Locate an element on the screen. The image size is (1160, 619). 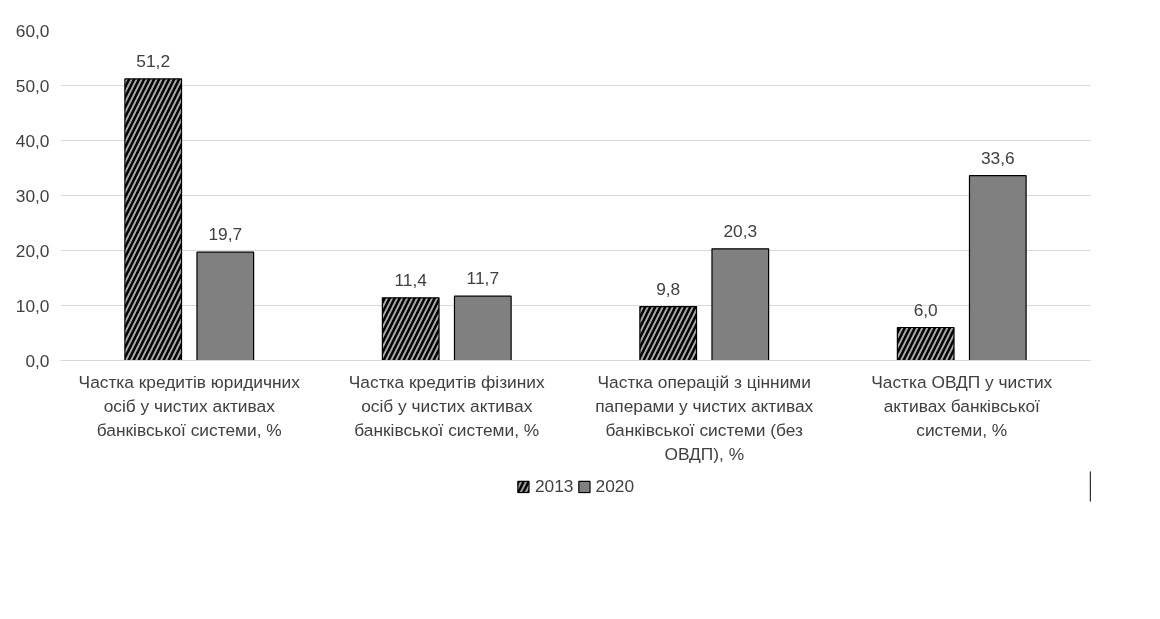
data-label: 6,0 is located at coordinates (925, 309).